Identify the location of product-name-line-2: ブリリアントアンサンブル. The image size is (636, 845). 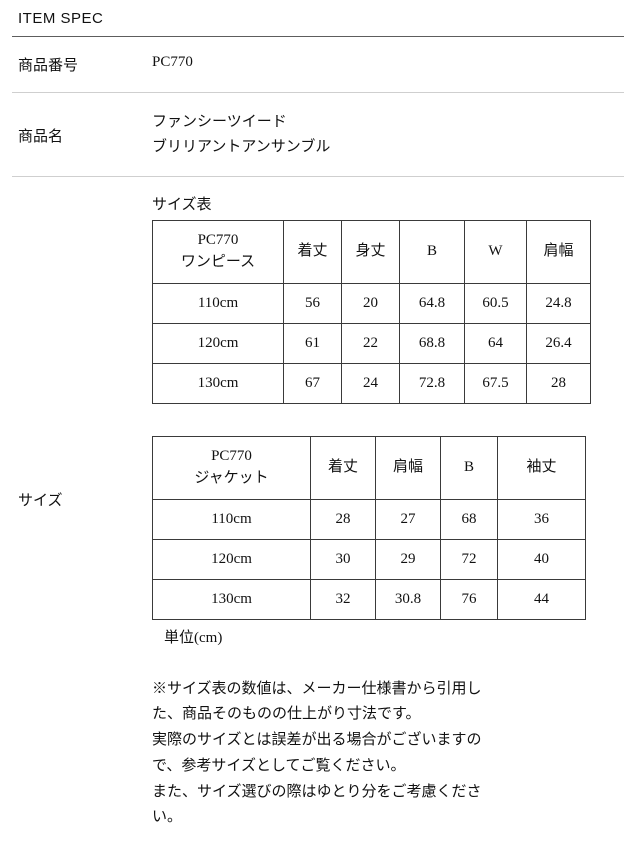
(388, 147).